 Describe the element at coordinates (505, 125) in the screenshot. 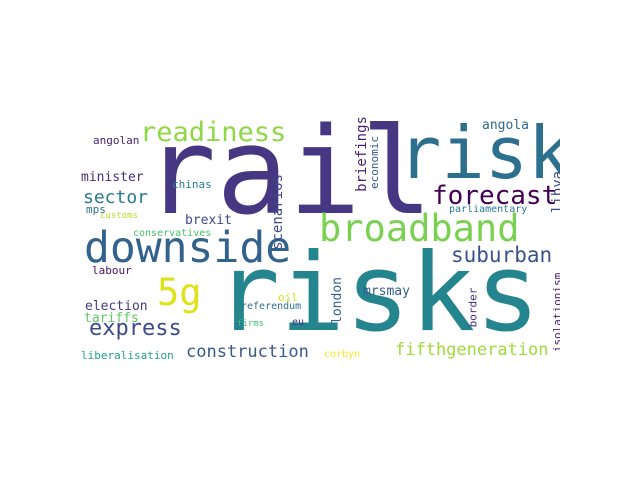

I see `word-angola: angola` at that location.